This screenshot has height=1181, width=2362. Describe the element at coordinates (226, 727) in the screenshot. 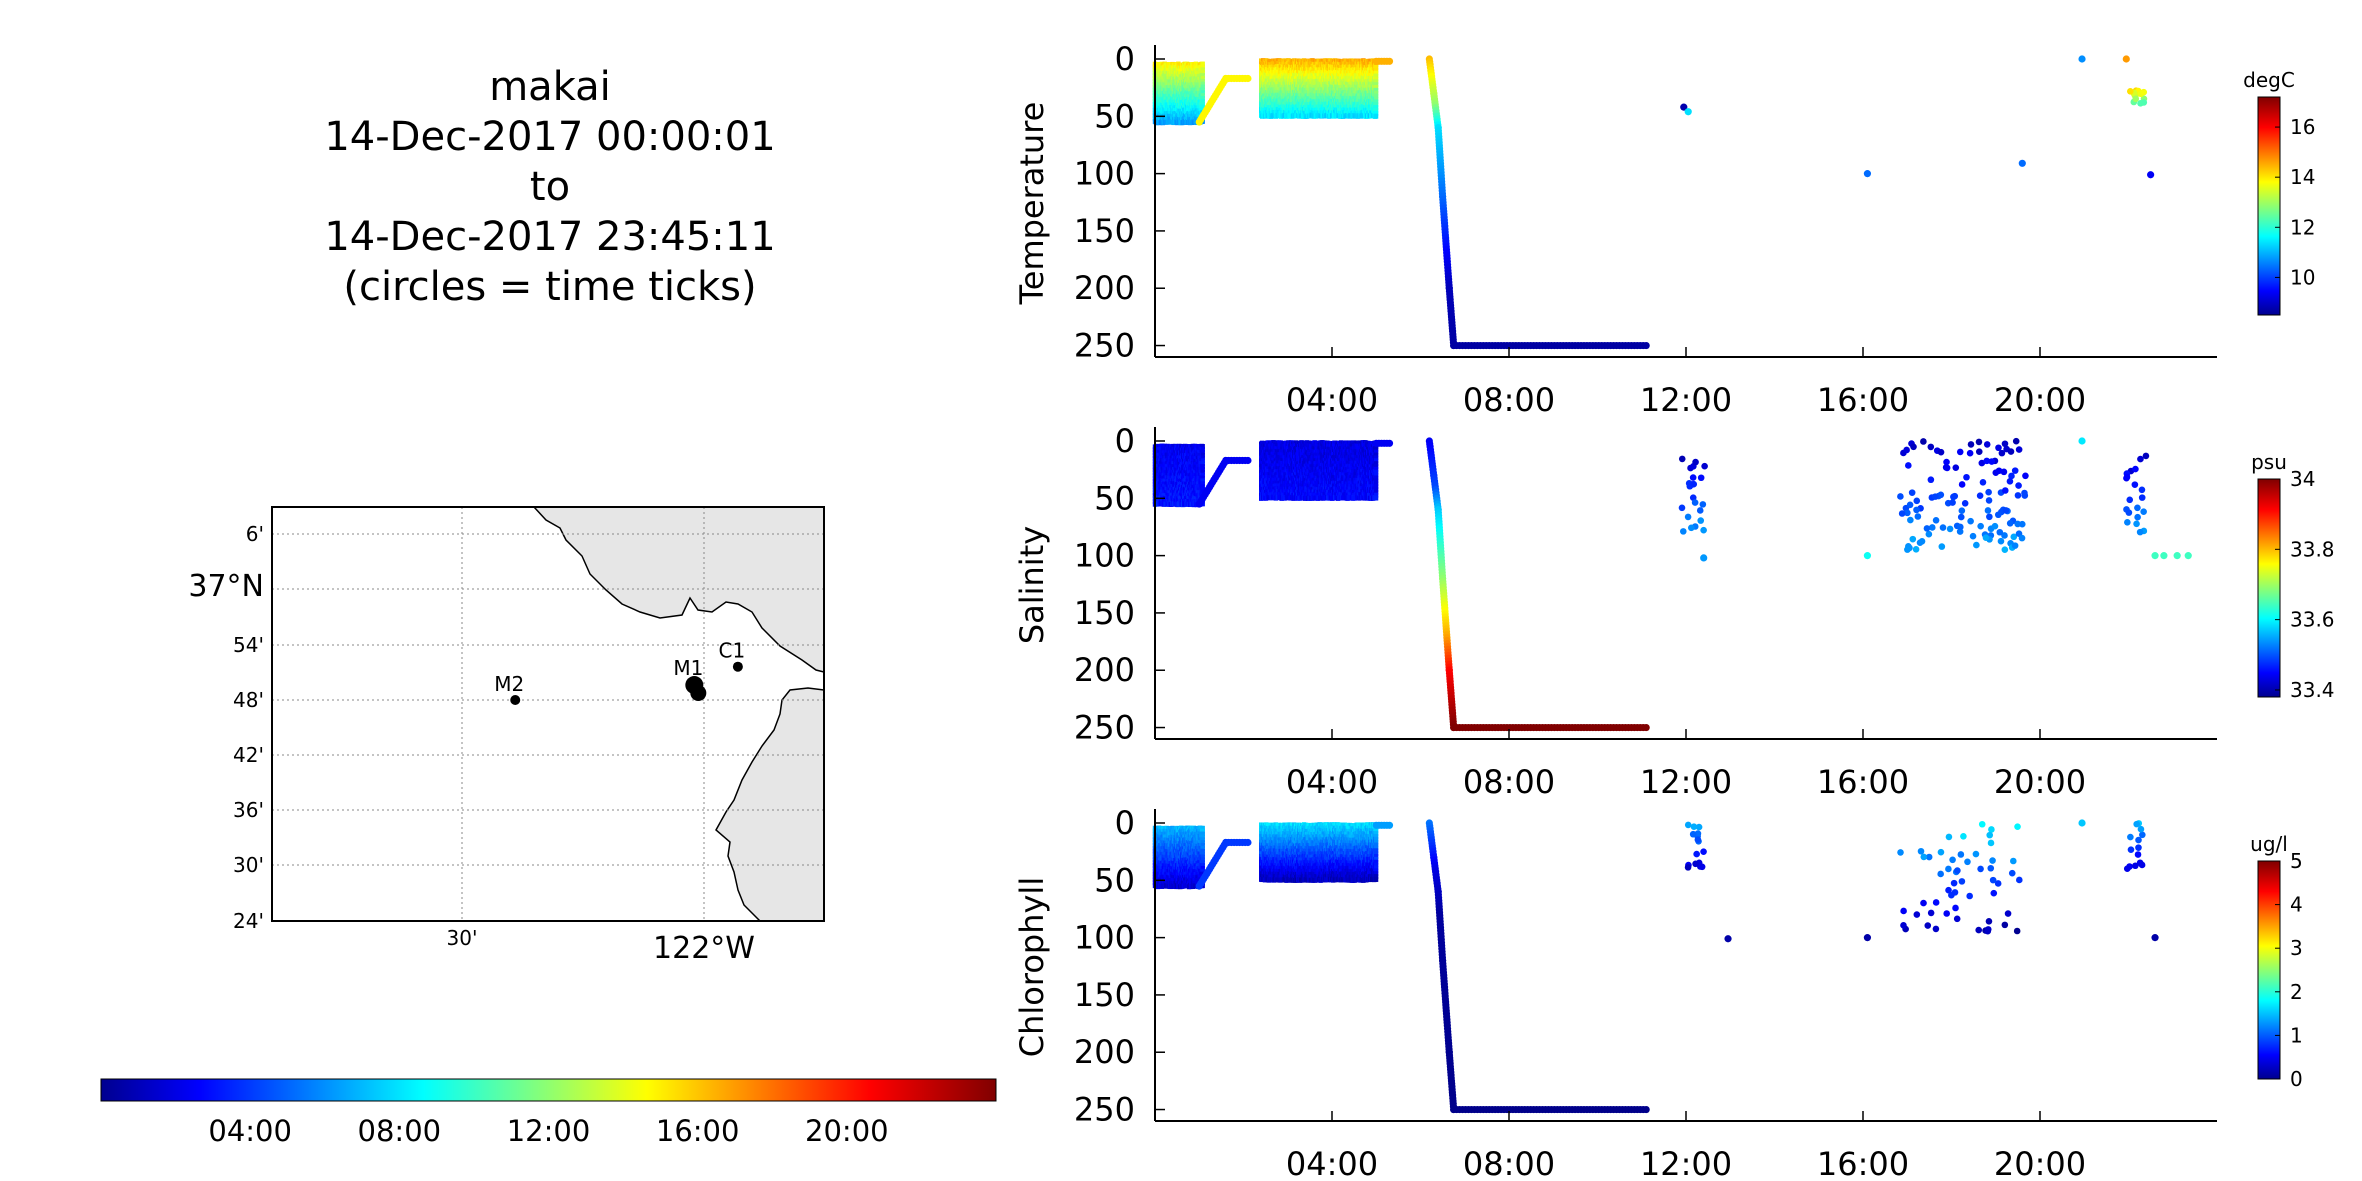

I see `map-latitude-labels: 6' 37°N 54' 48' 42' 36' 30' 24'` at that location.